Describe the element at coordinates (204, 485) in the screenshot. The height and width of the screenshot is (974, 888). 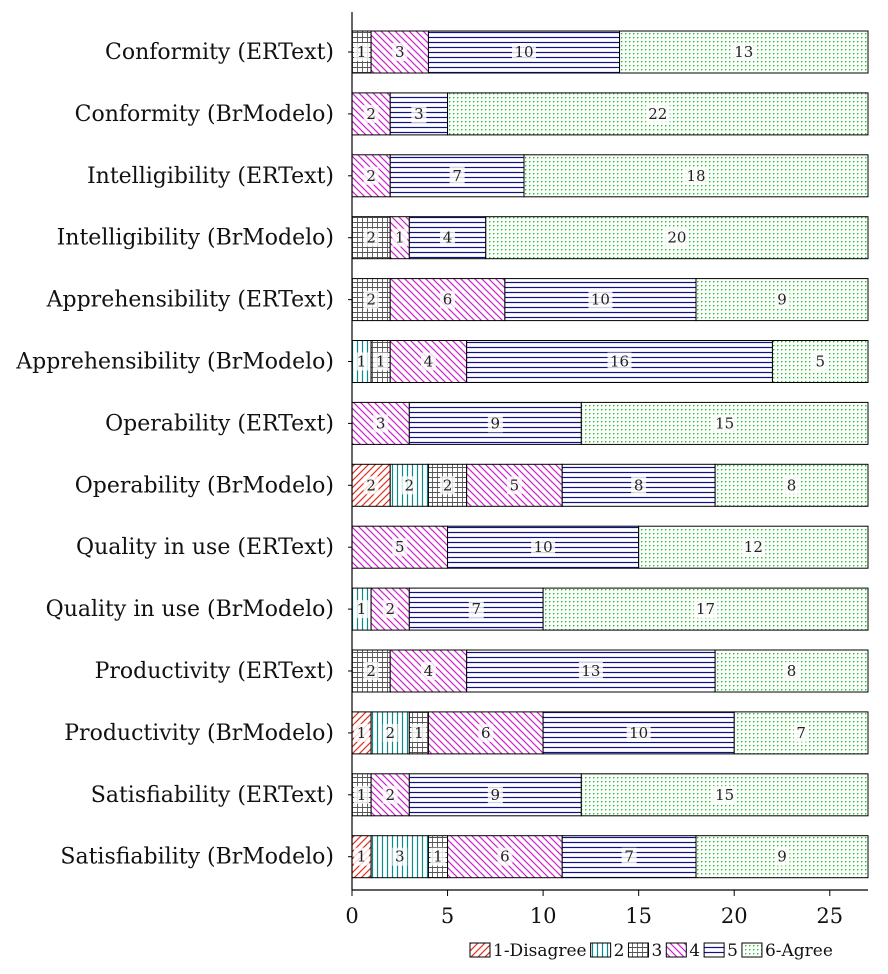
I see `category-label: Operability (BrModelo)` at that location.